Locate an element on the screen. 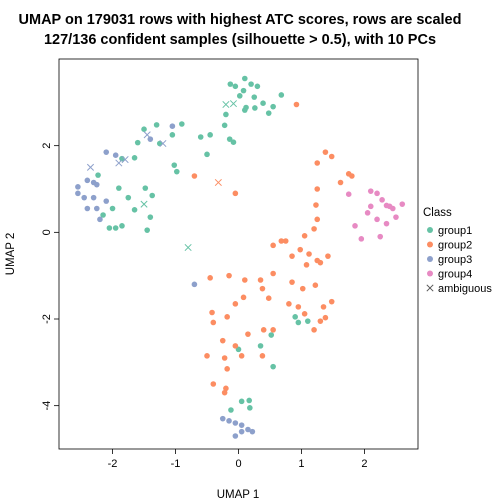 This screenshot has width=504, height=504. legend: Class group1 group2 group3 group4 ambiguous is located at coordinates (457, 251).